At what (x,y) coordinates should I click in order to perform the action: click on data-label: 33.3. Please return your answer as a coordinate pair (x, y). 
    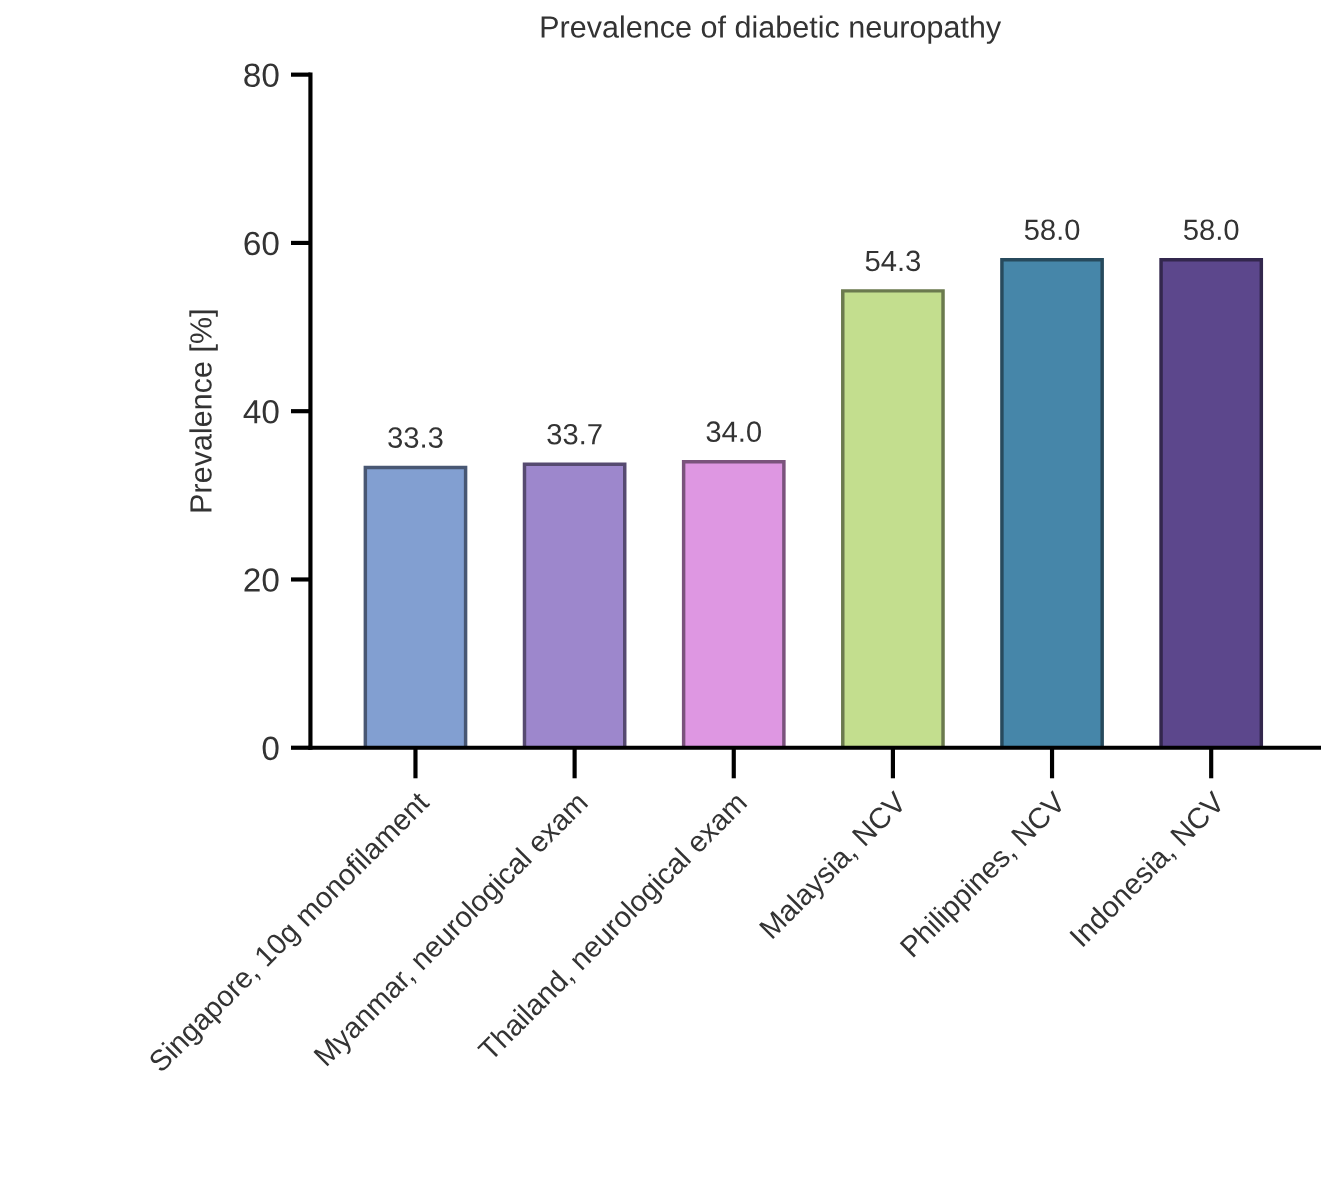
    Looking at the image, I should click on (415, 437).